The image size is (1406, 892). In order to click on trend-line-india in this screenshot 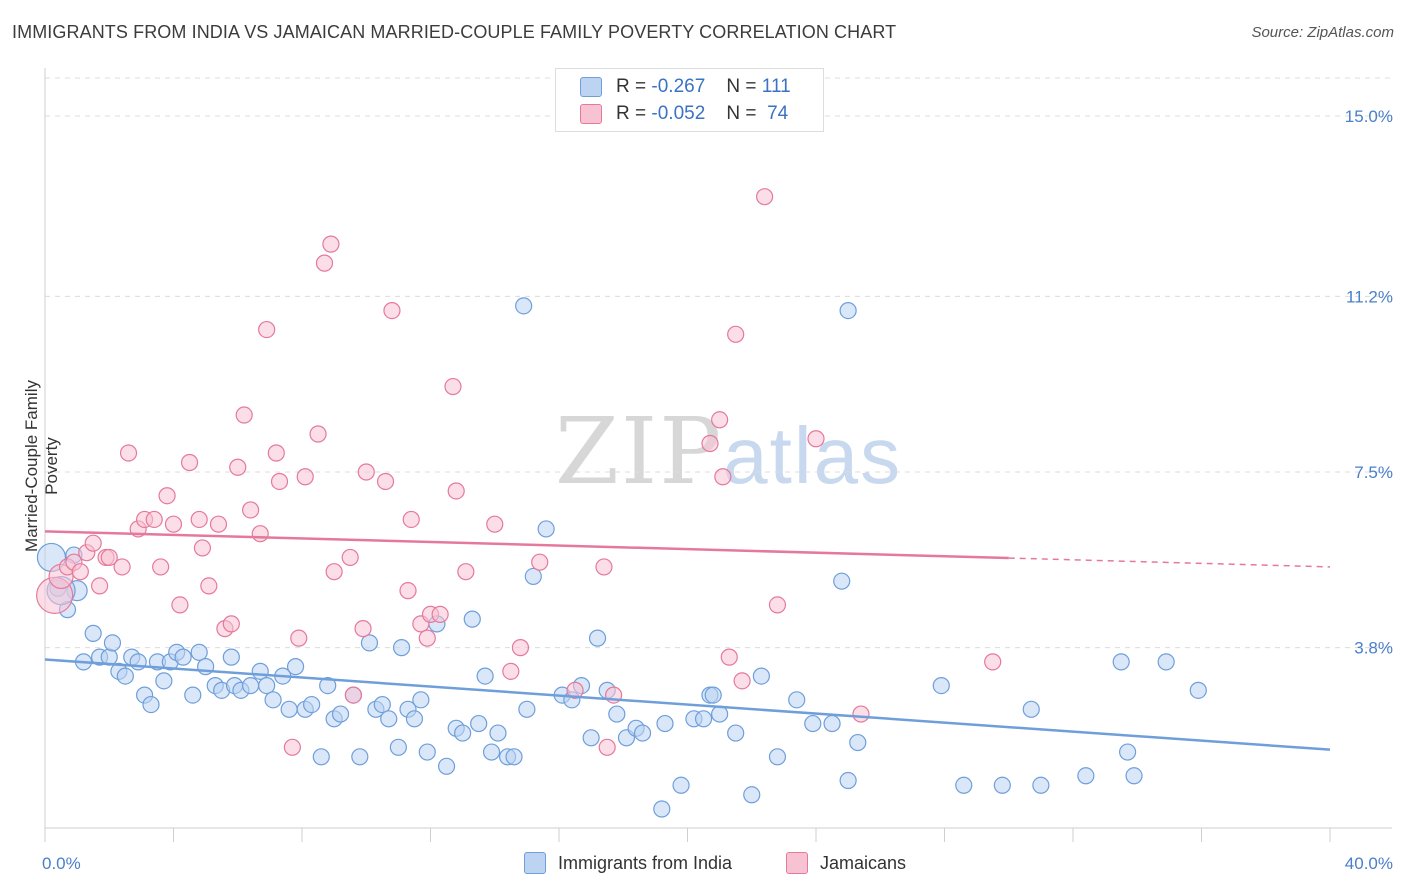, I will do `click(687, 704)`.